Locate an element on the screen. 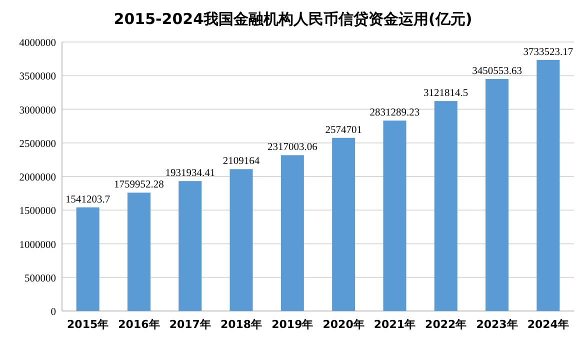 The height and width of the screenshot is (341, 586). data-label: 3733523.17 is located at coordinates (548, 52).